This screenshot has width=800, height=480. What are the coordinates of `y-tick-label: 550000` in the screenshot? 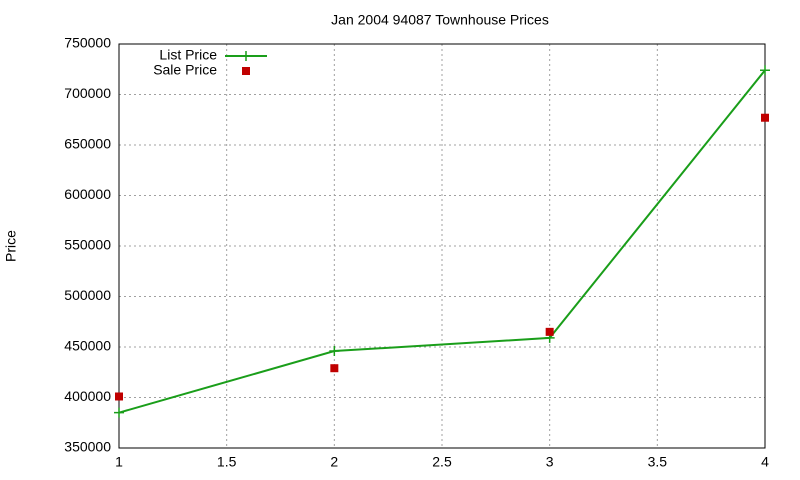 It's located at (87, 245).